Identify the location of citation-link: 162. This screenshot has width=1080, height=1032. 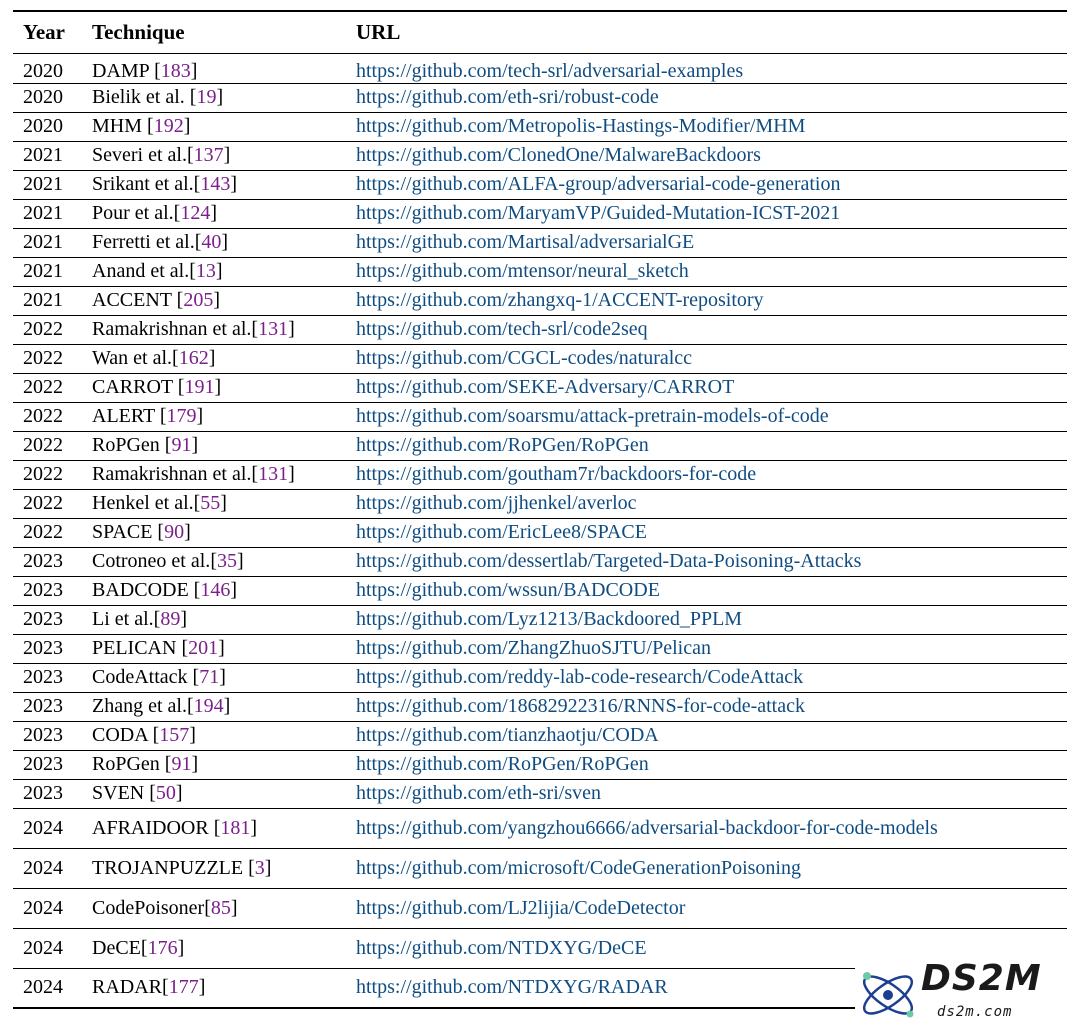
(193, 358).